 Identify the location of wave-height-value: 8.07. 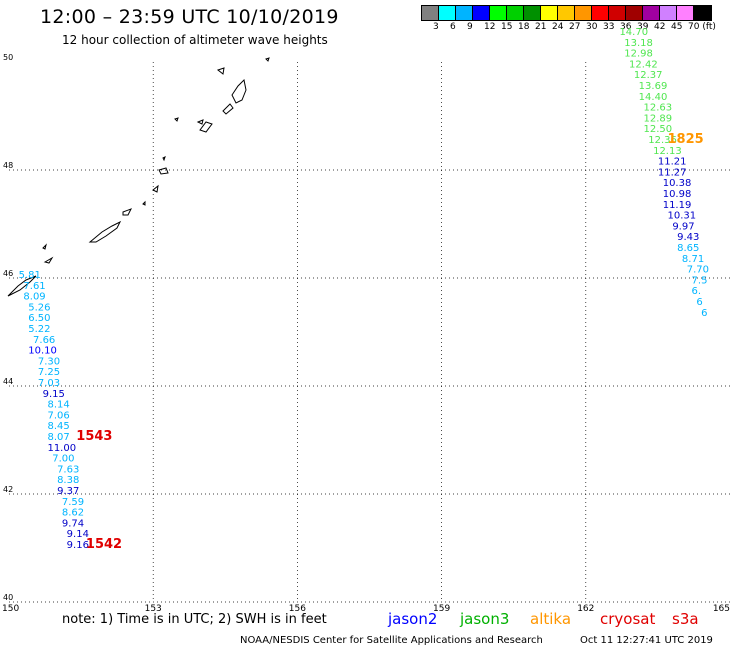
(58, 437).